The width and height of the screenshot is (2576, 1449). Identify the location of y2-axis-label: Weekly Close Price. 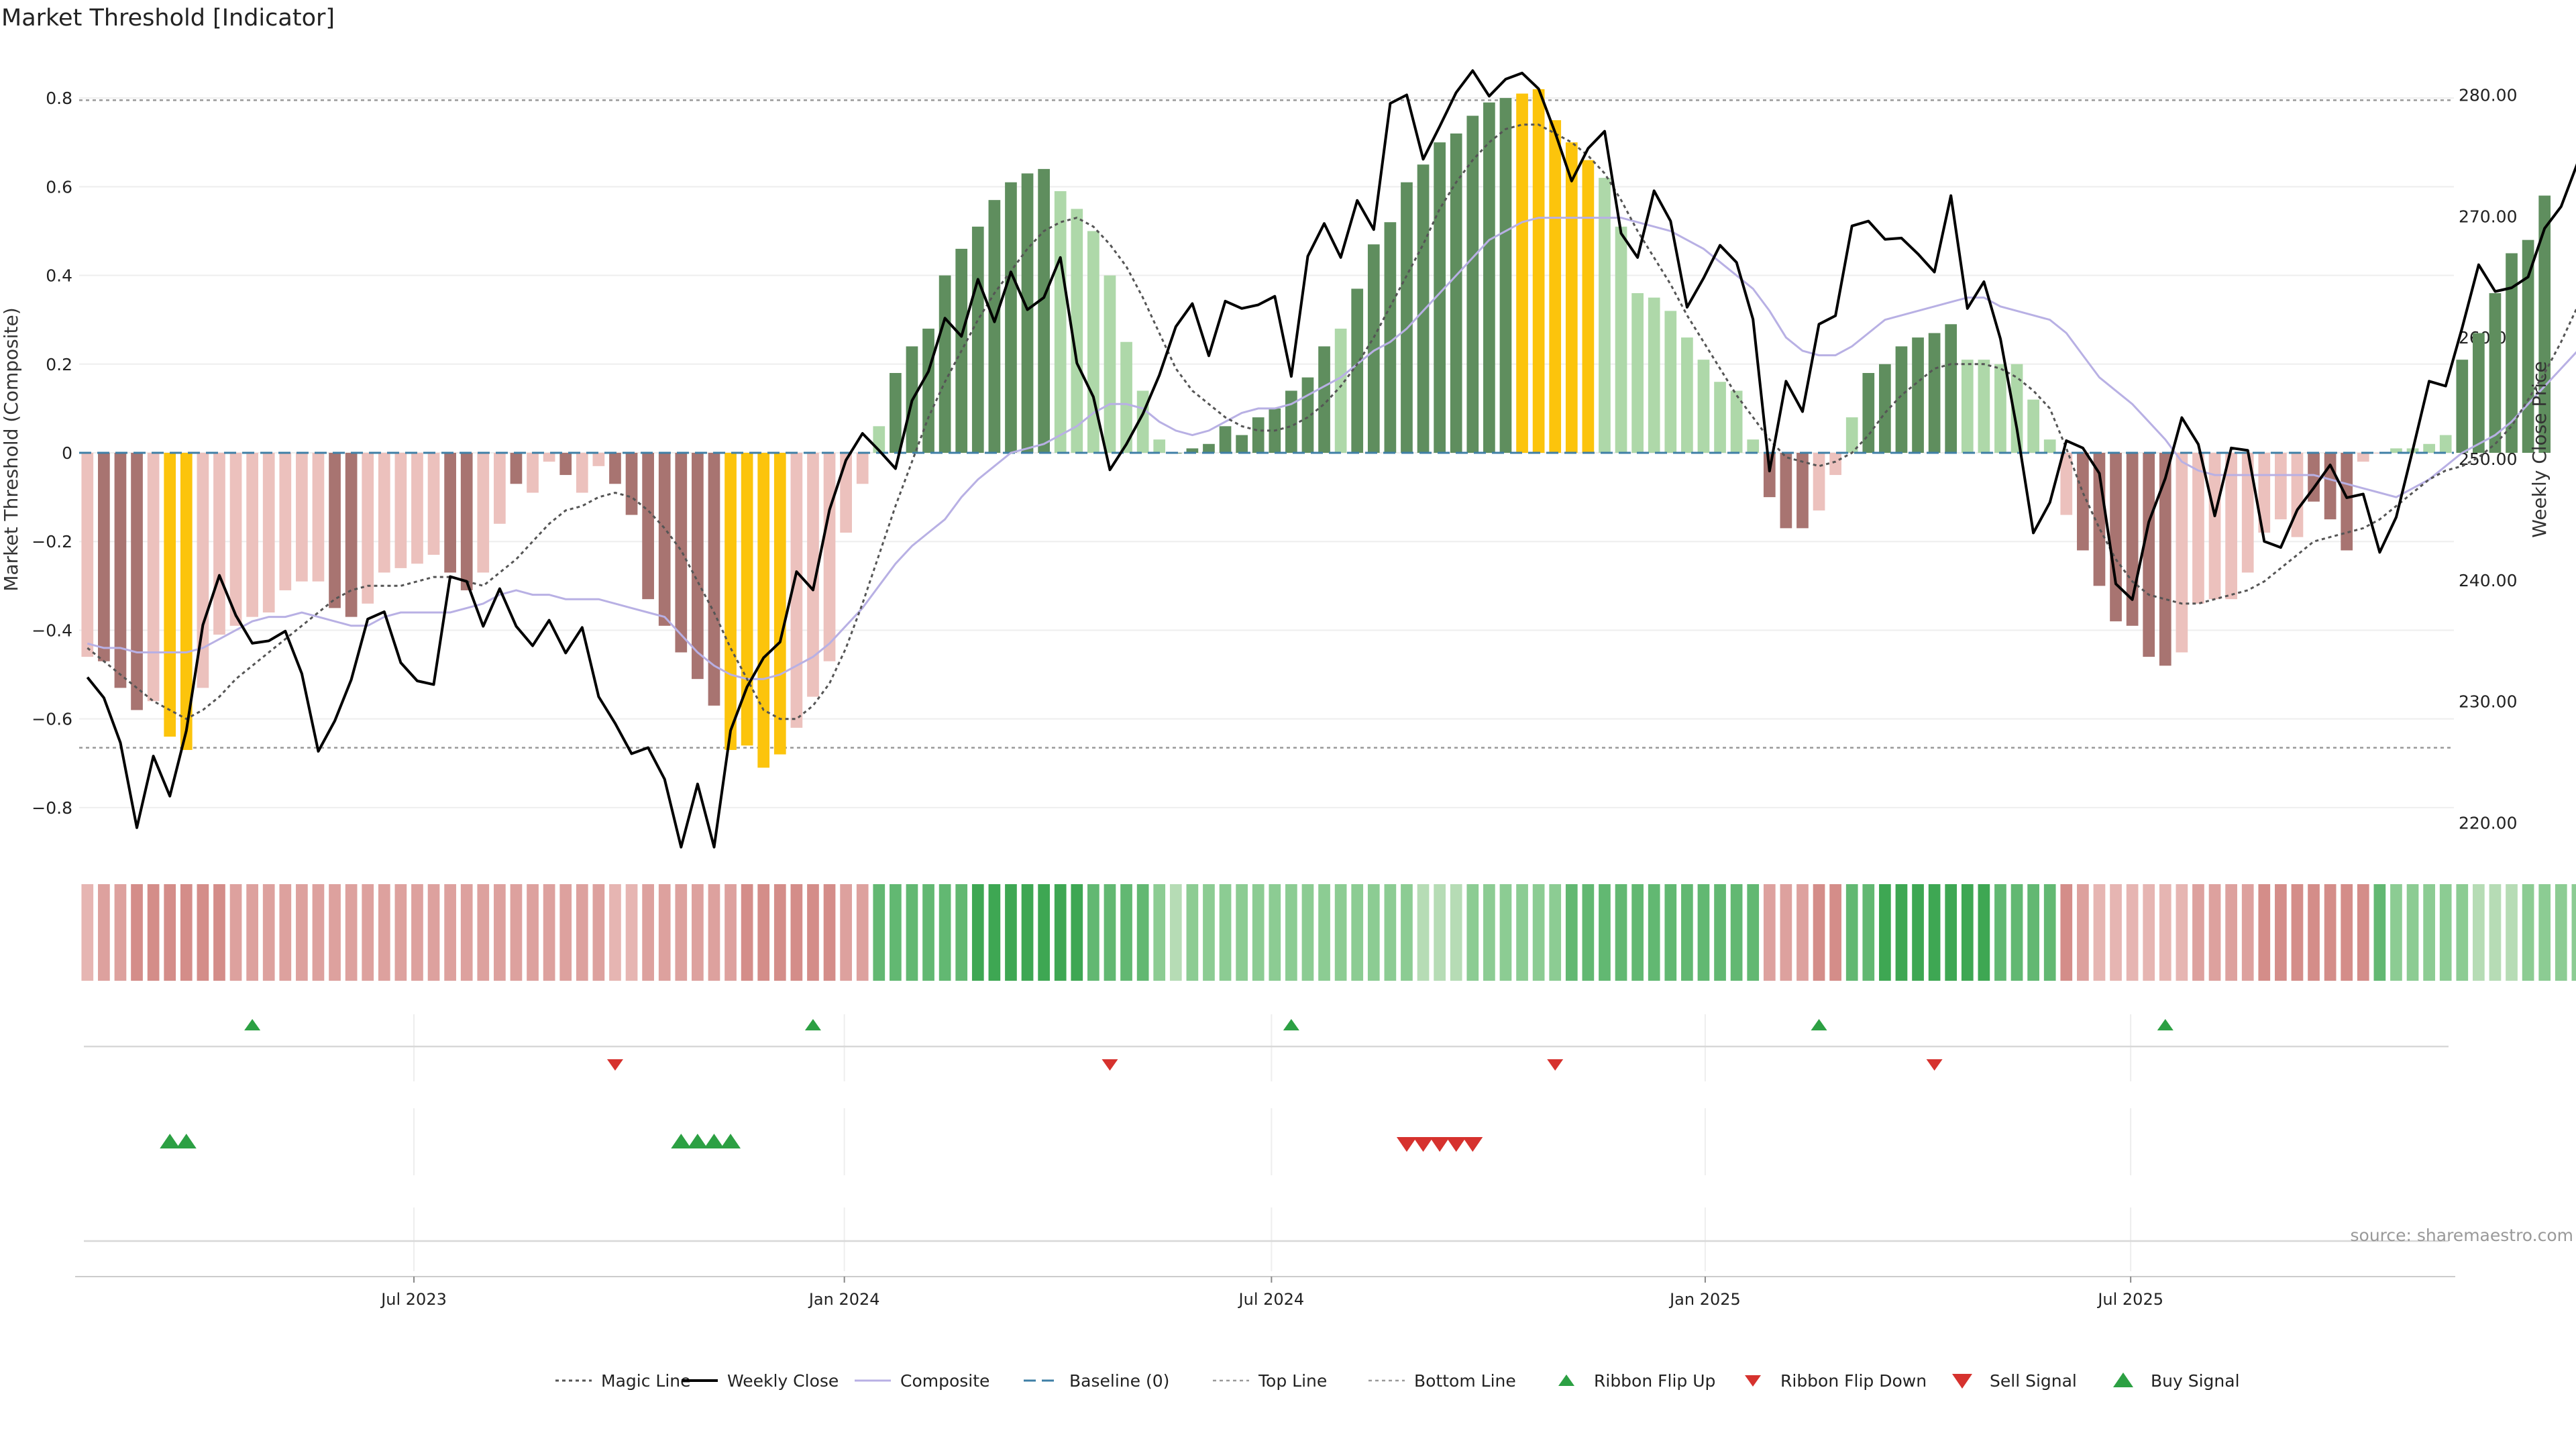
(2539, 449).